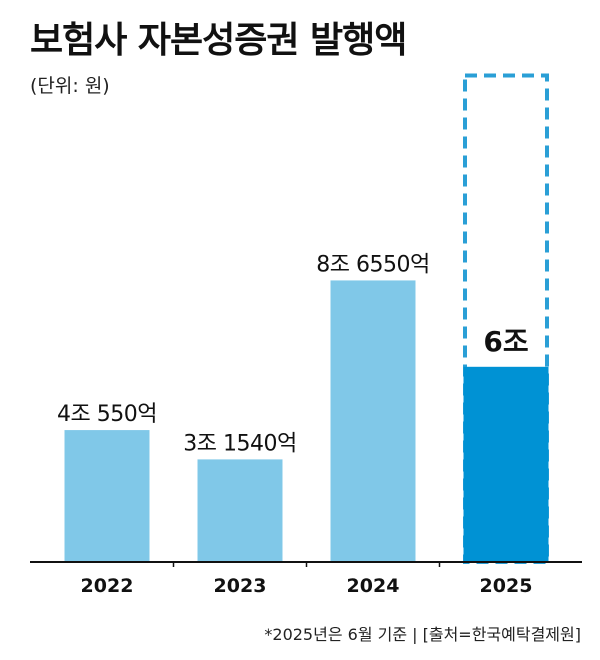 The image size is (600, 660). What do you see at coordinates (372, 264) in the screenshot?
I see `value-label-2024: 8조 6550억` at bounding box center [372, 264].